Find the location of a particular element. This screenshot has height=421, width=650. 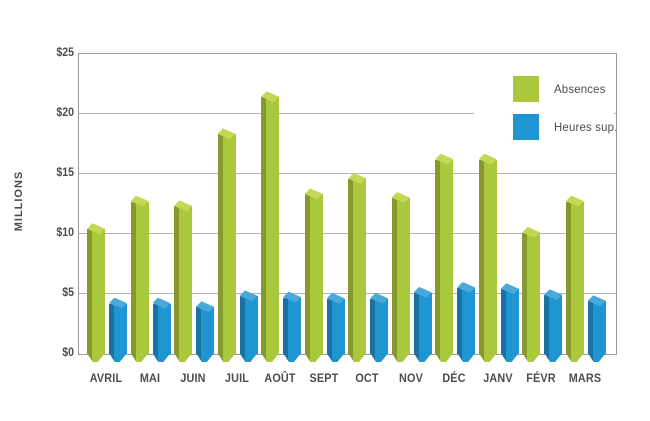

x-tick-label-déc: DÉC is located at coordinates (454, 378).